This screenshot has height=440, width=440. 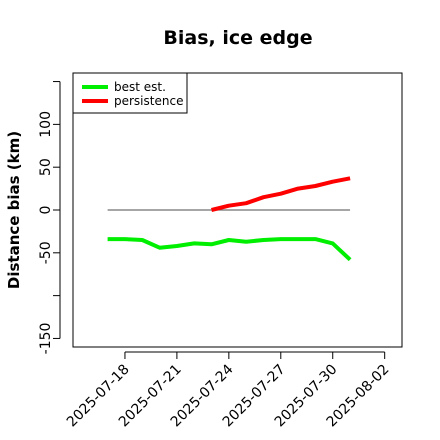 I want to click on legend-label: persistence, so click(x=148, y=101).